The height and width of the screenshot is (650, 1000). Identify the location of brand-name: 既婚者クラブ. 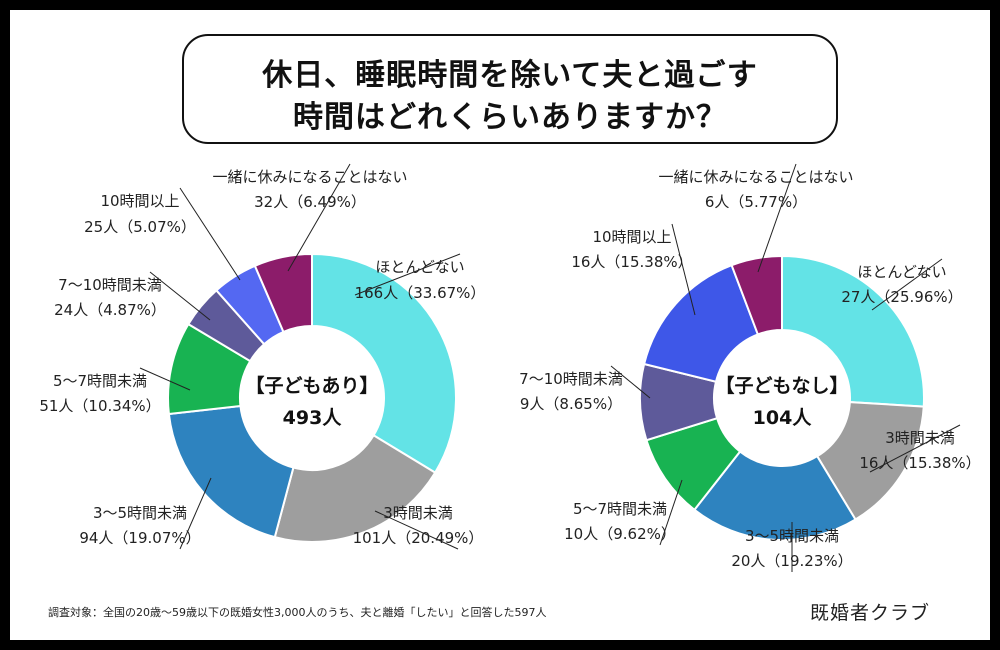
(870, 613).